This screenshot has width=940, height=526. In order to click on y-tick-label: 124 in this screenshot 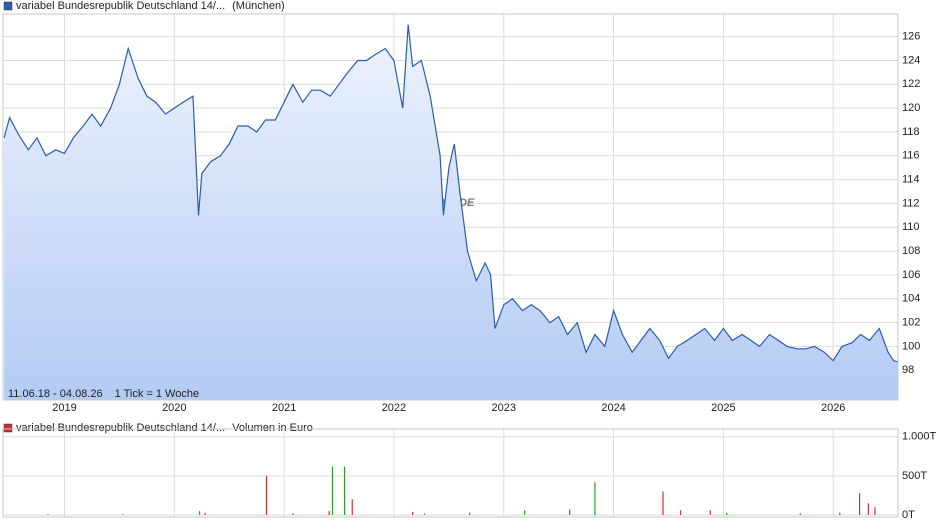, I will do `click(911, 60)`.